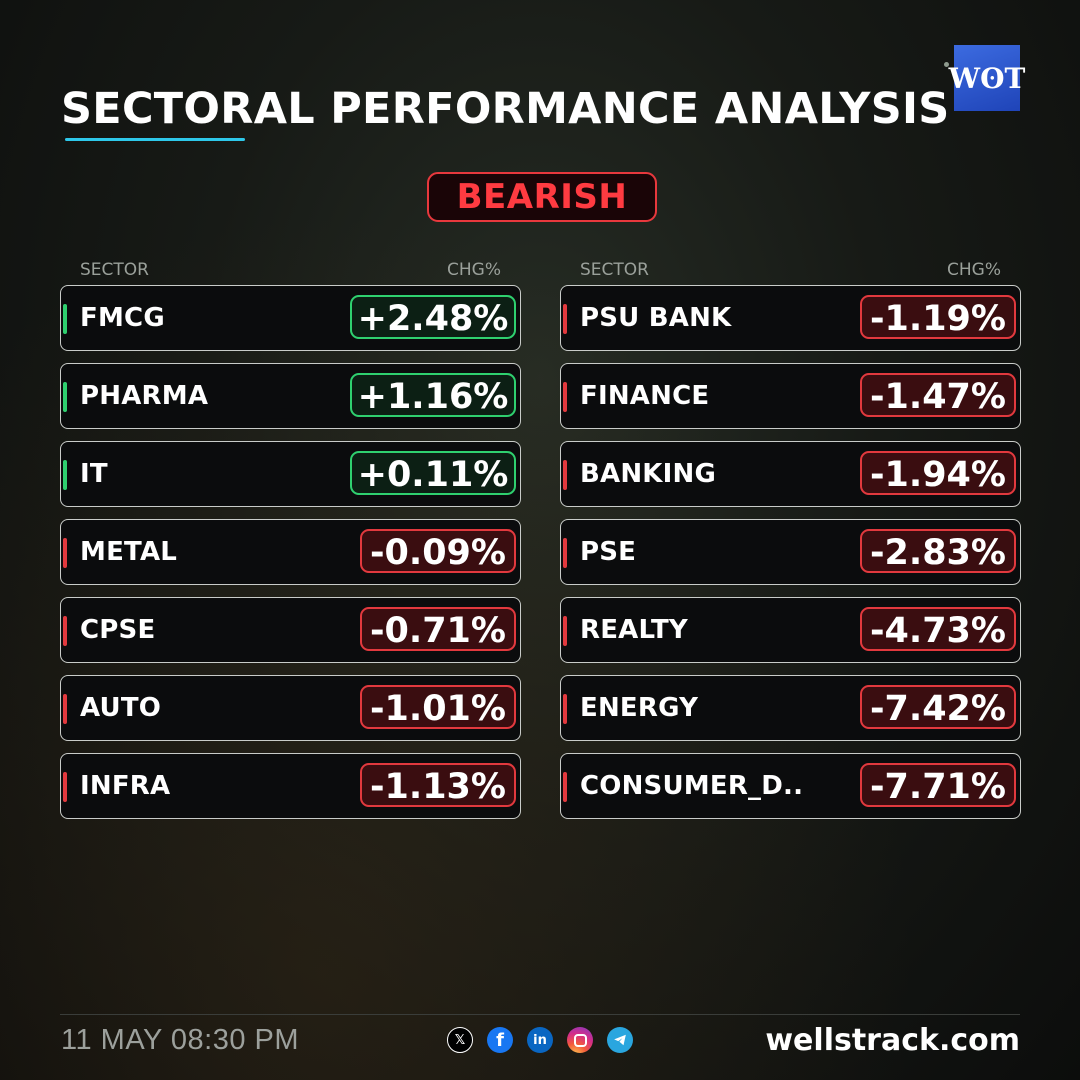 This screenshot has width=1080, height=1080. I want to click on page-title: SECTORAL PERFORMANCE ANALYSIS, so click(505, 109).